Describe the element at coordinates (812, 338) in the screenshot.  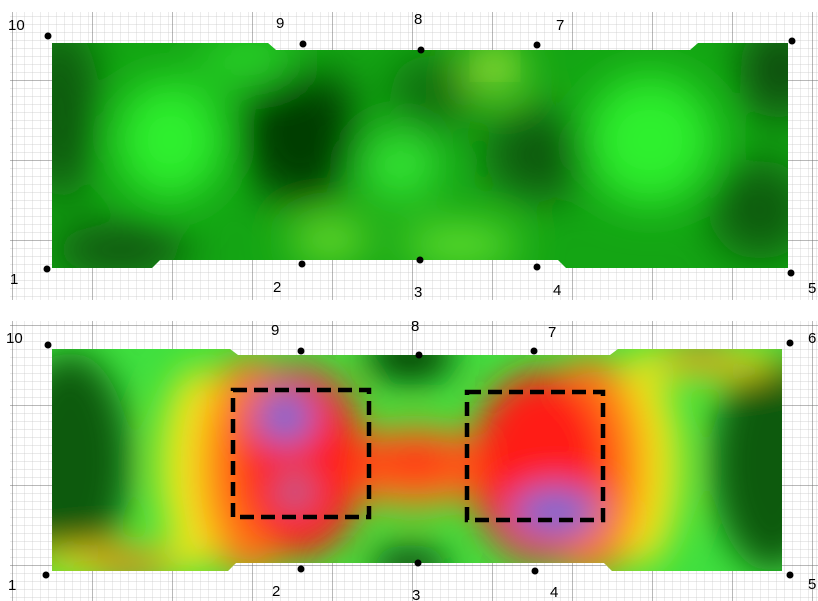
I see `sensor-label-6: 6` at that location.